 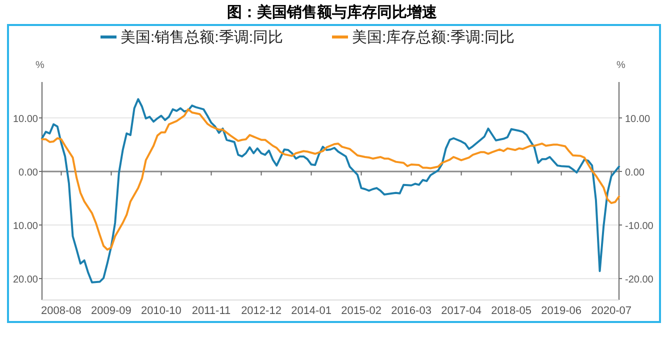 What do you see at coordinates (511, 311) in the screenshot?
I see `x-tick-label: 2018-05` at bounding box center [511, 311].